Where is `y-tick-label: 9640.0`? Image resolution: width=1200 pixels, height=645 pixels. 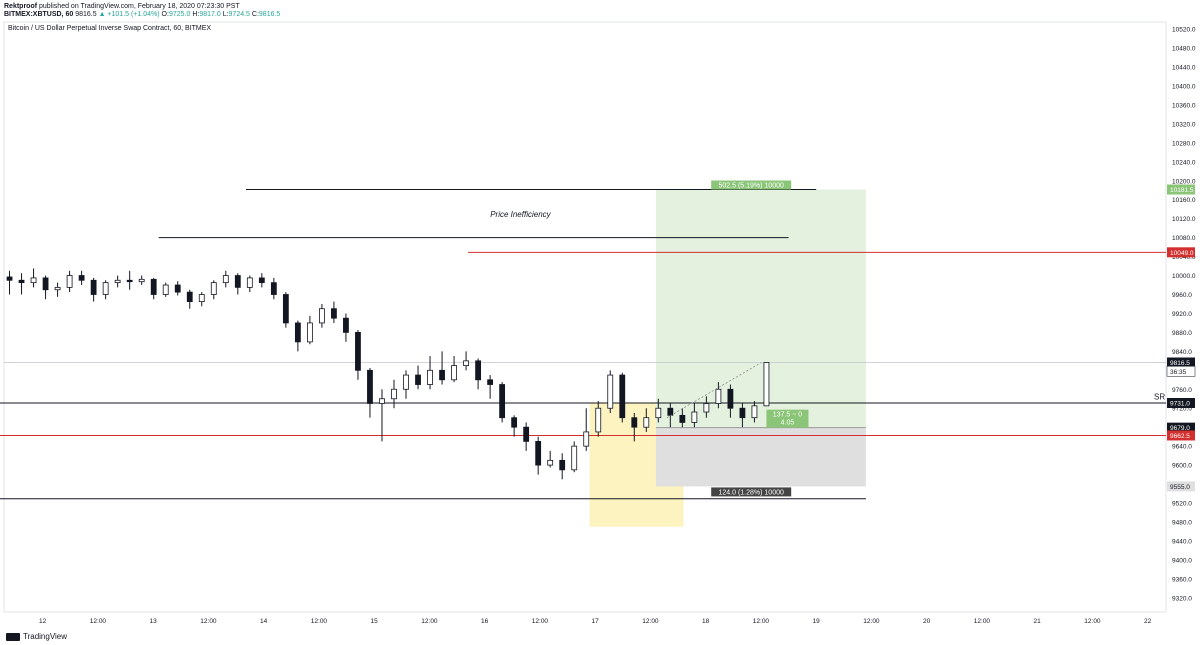
y-tick-label: 9640.0 is located at coordinates (1182, 447).